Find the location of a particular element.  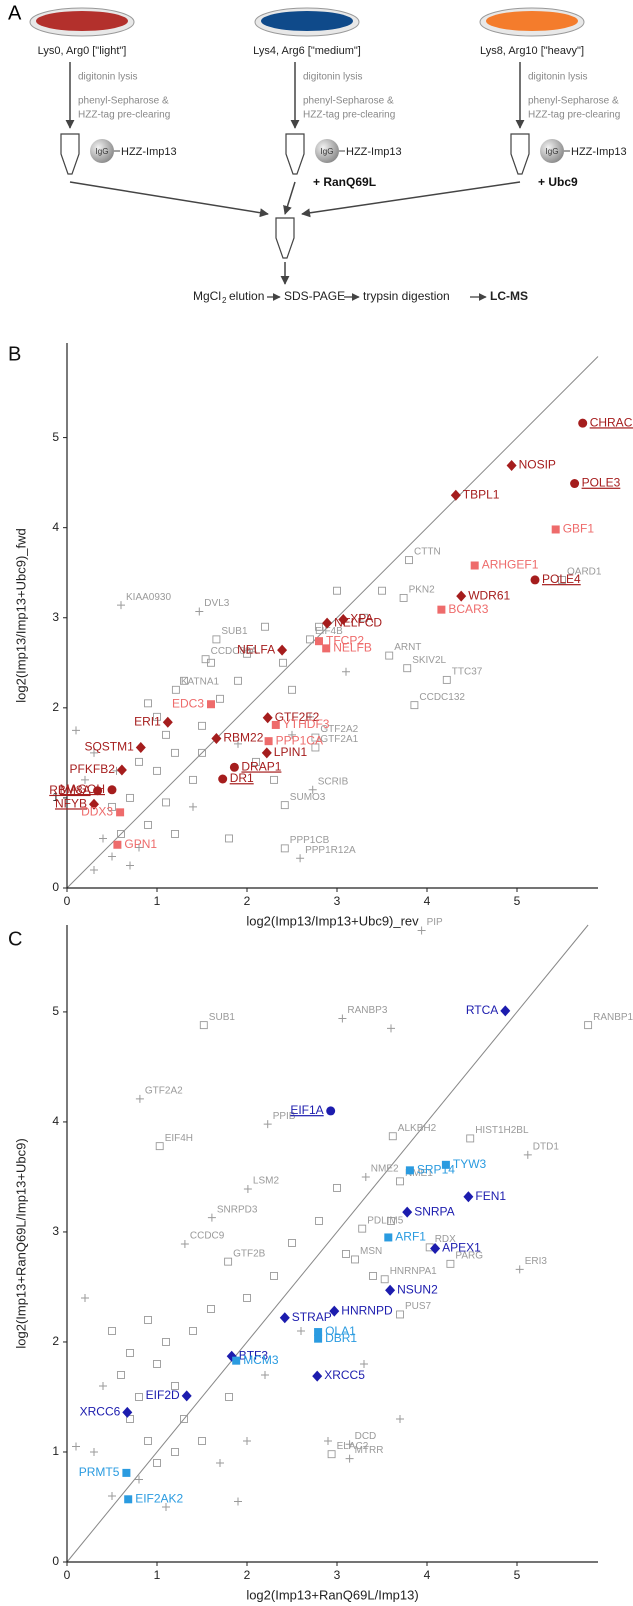

point-label: DBR1 is located at coordinates (341, 1338).